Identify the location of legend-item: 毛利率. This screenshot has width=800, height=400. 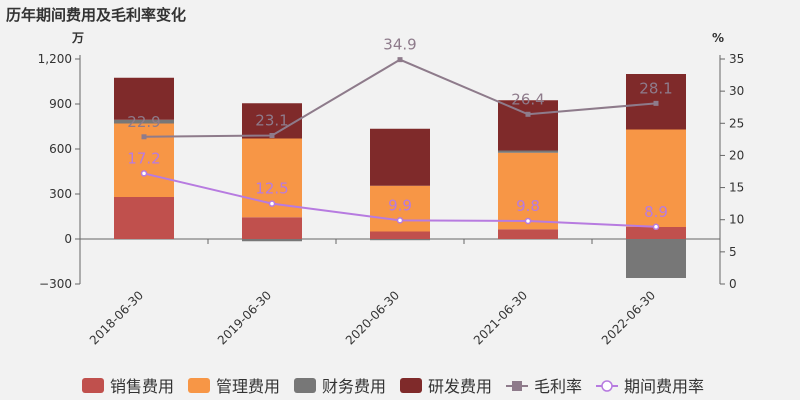
(544, 386).